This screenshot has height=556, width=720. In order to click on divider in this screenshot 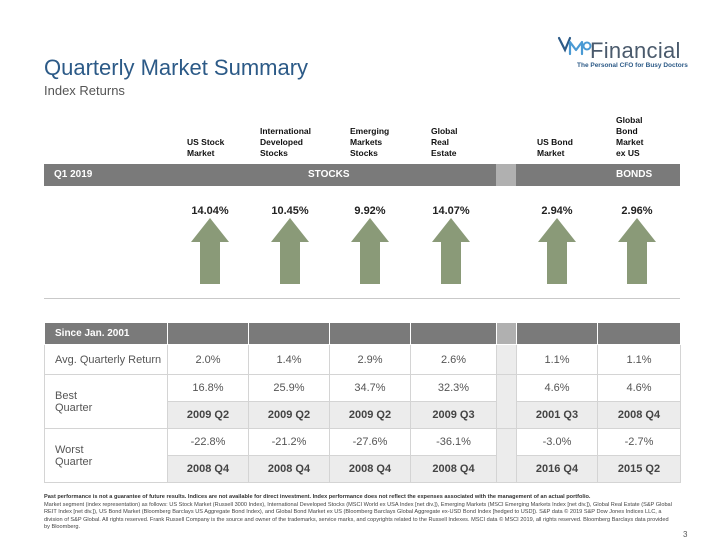, I will do `click(362, 298)`.